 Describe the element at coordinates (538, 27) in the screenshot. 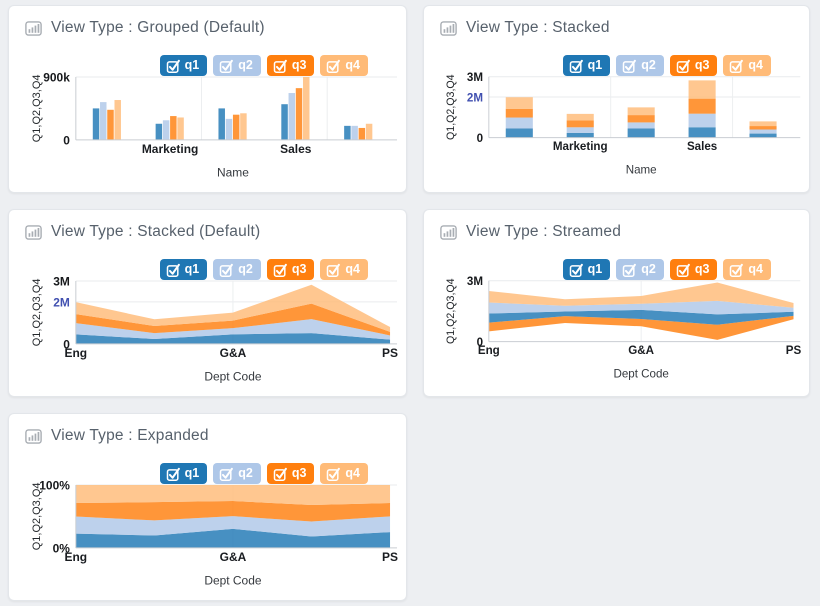

I see `panel-title: View Type : Stacked` at that location.